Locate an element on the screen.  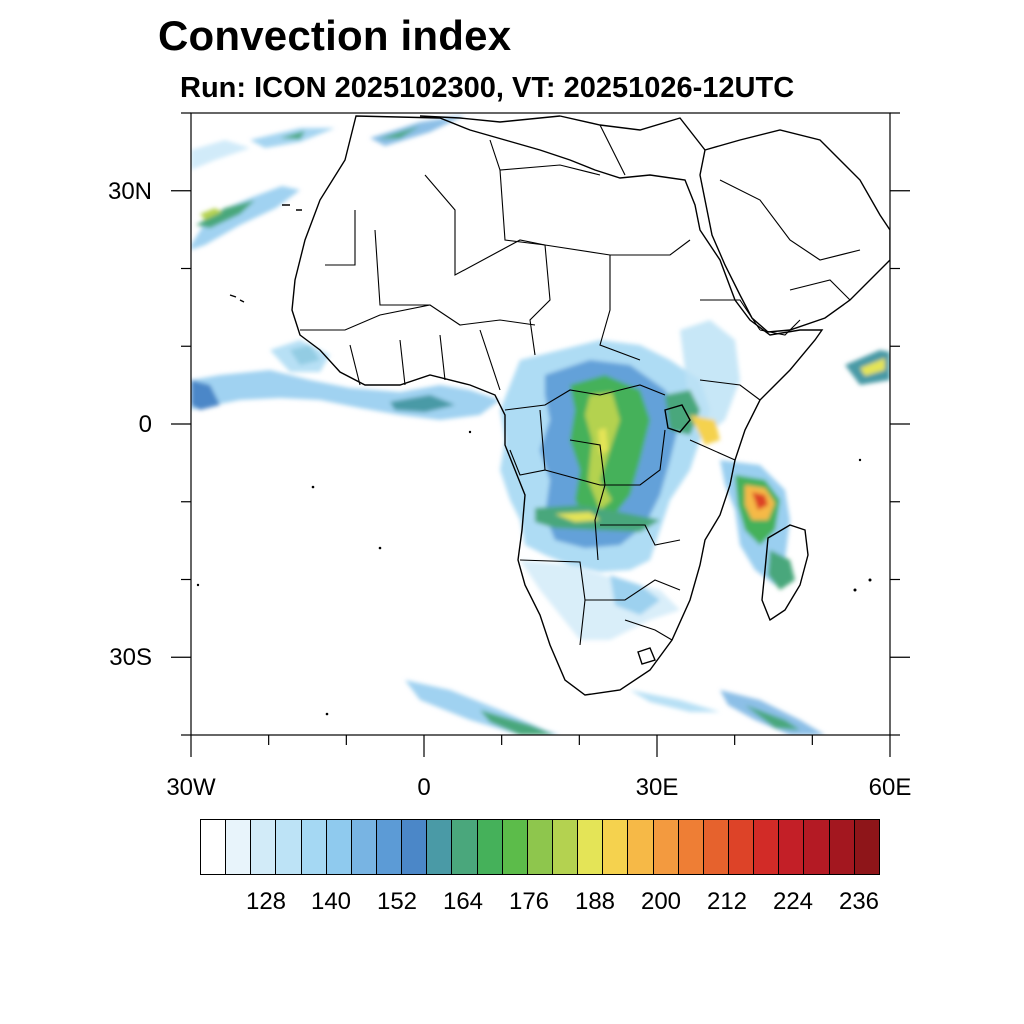
border-east2 is located at coordinates (712, 450).